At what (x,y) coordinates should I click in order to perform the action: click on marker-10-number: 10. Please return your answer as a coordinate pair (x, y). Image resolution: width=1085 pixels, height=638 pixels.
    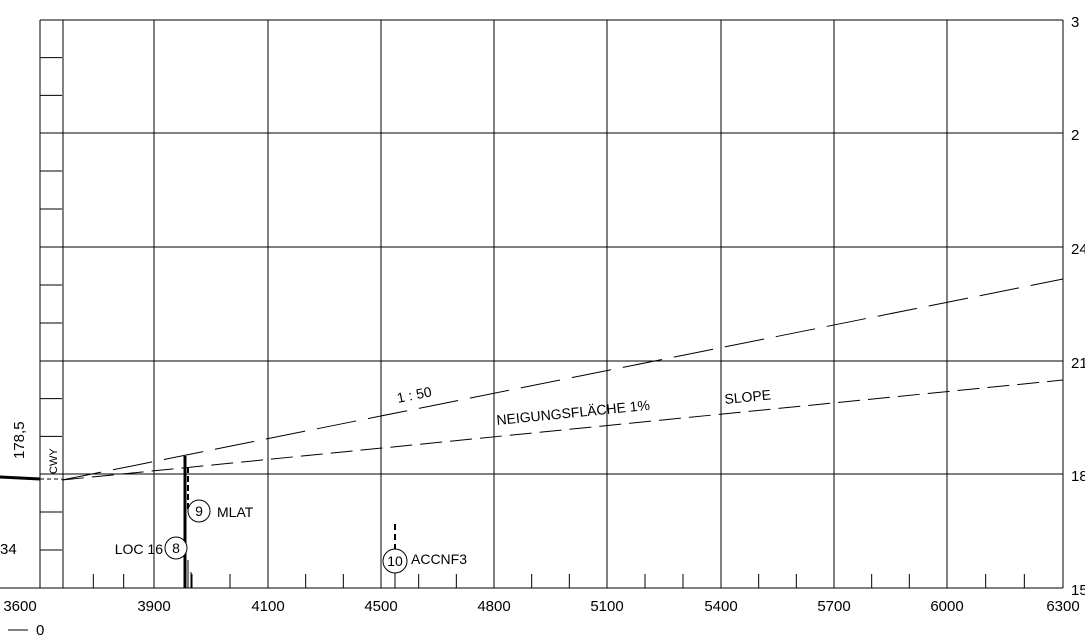
    Looking at the image, I should click on (395, 561).